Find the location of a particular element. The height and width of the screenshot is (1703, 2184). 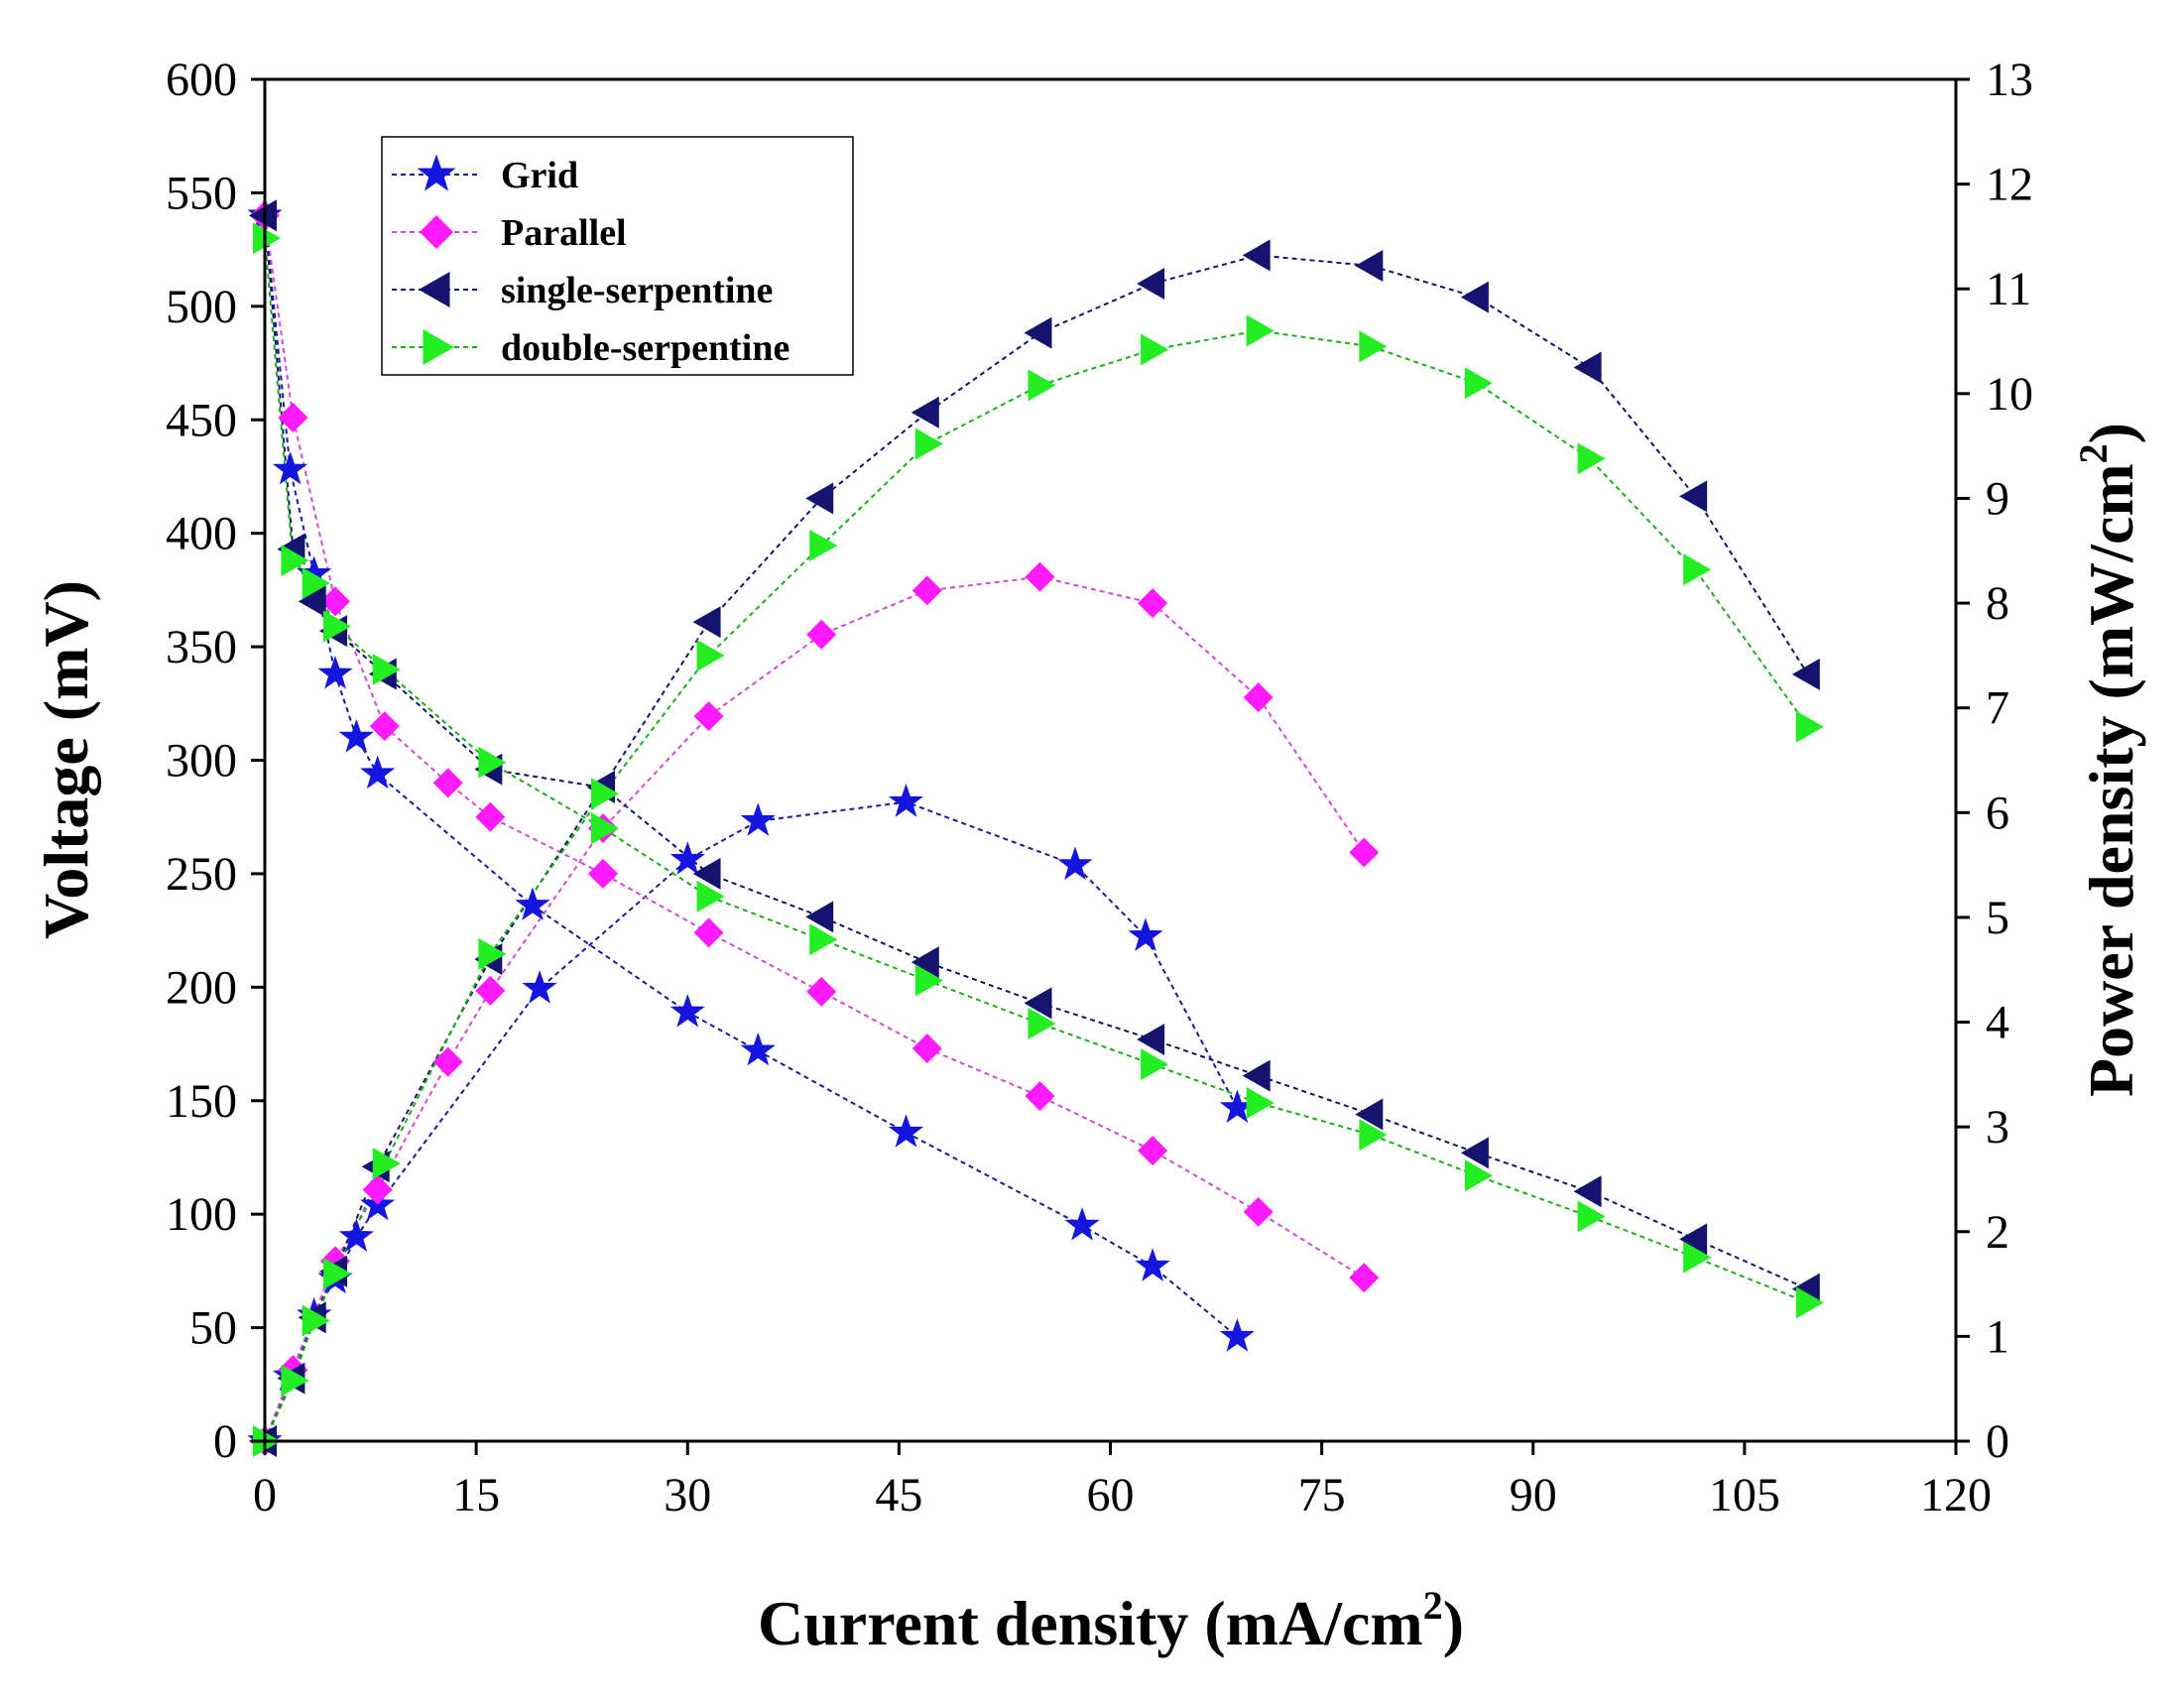

y2-tick-label: 13 is located at coordinates (2009, 80).